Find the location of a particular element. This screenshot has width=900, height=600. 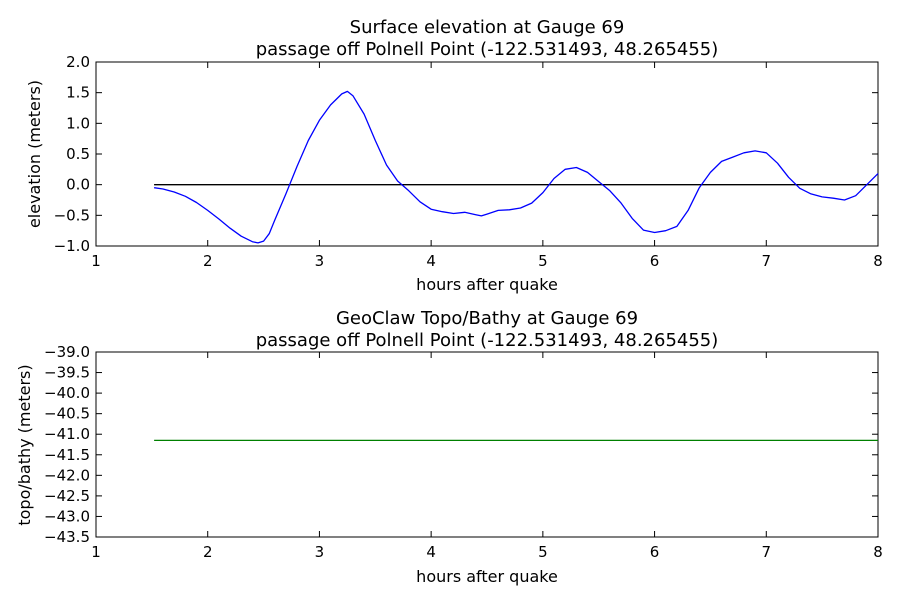

y-tick-label: −43.0 is located at coordinates (67, 516).